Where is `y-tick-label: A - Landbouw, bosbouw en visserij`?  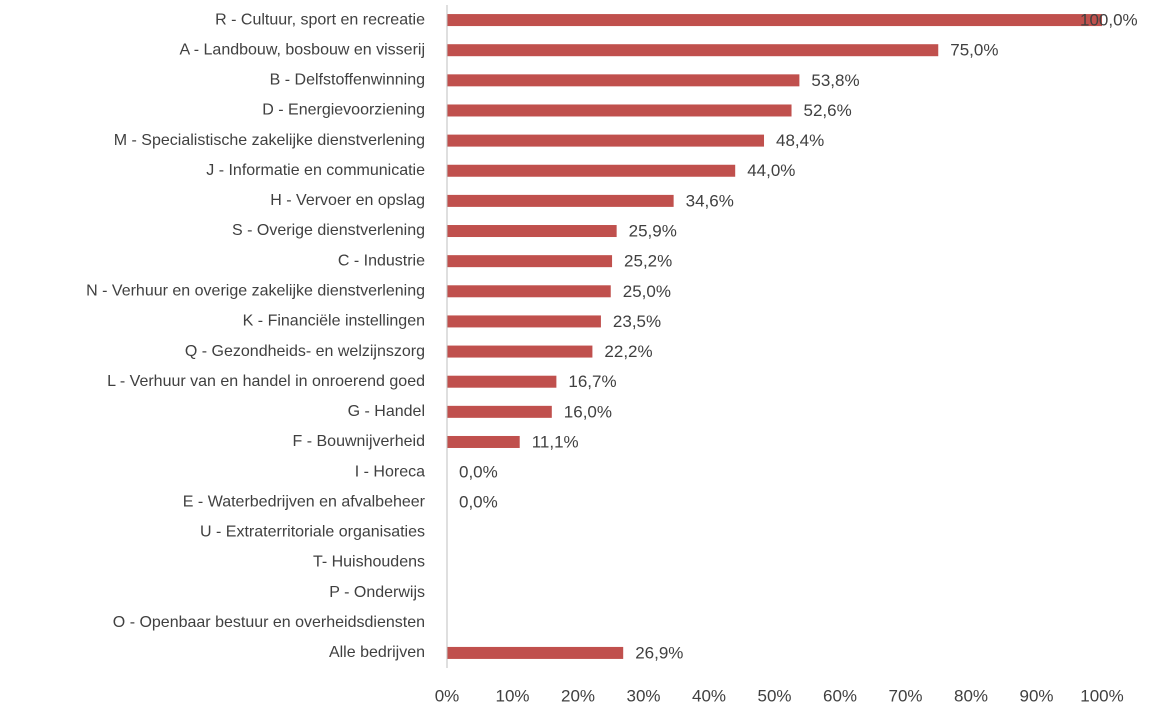 y-tick-label: A - Landbouw, bosbouw en visserij is located at coordinates (302, 49).